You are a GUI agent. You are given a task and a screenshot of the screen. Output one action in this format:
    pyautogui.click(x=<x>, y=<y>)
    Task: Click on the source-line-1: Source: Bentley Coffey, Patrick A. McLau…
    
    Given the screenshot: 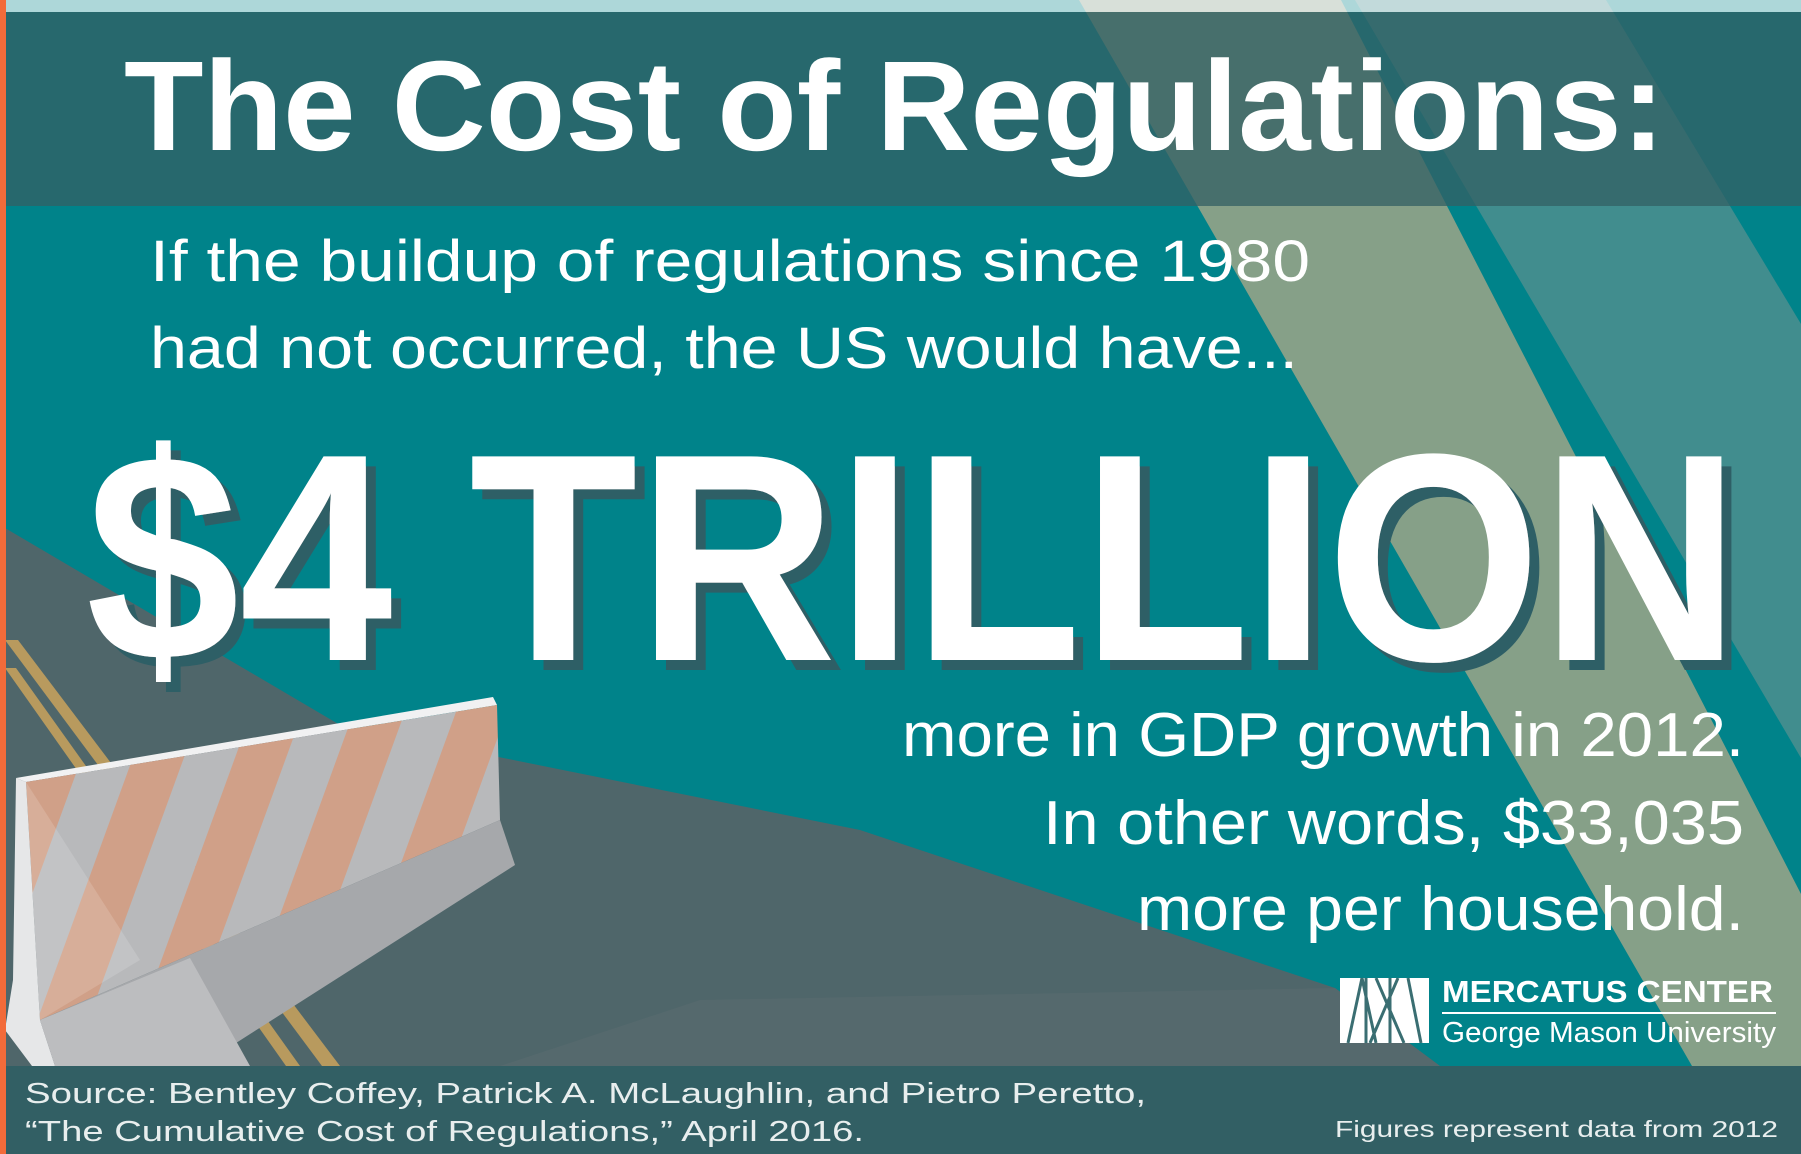 What is the action you would take?
    pyautogui.click(x=585, y=1094)
    